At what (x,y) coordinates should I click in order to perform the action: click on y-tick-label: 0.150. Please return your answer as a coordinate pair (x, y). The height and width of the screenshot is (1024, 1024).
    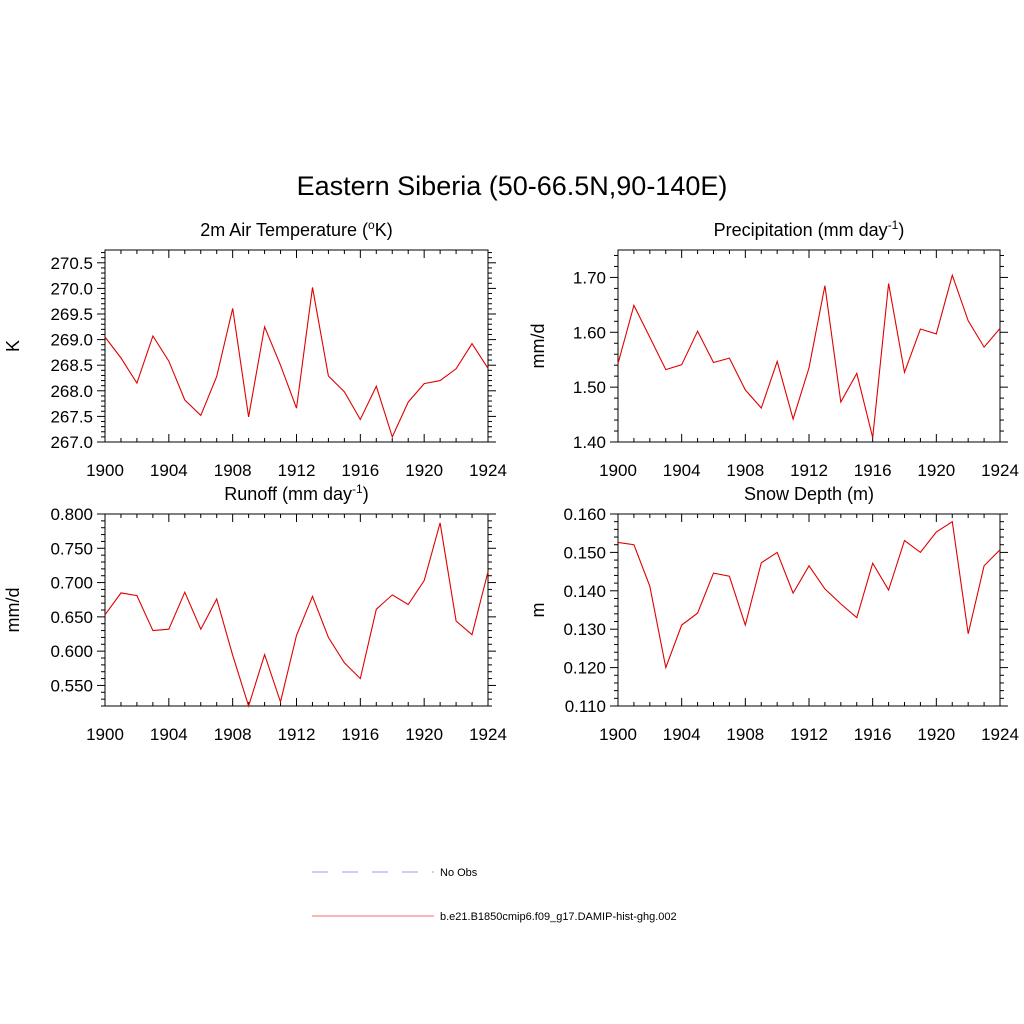
    Looking at the image, I should click on (584, 552).